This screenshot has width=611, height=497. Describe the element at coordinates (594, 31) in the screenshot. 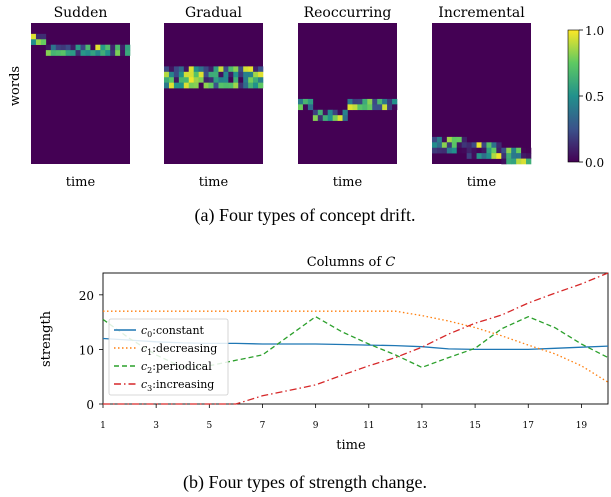

I see `colorbar-tick-label: 1.0` at that location.